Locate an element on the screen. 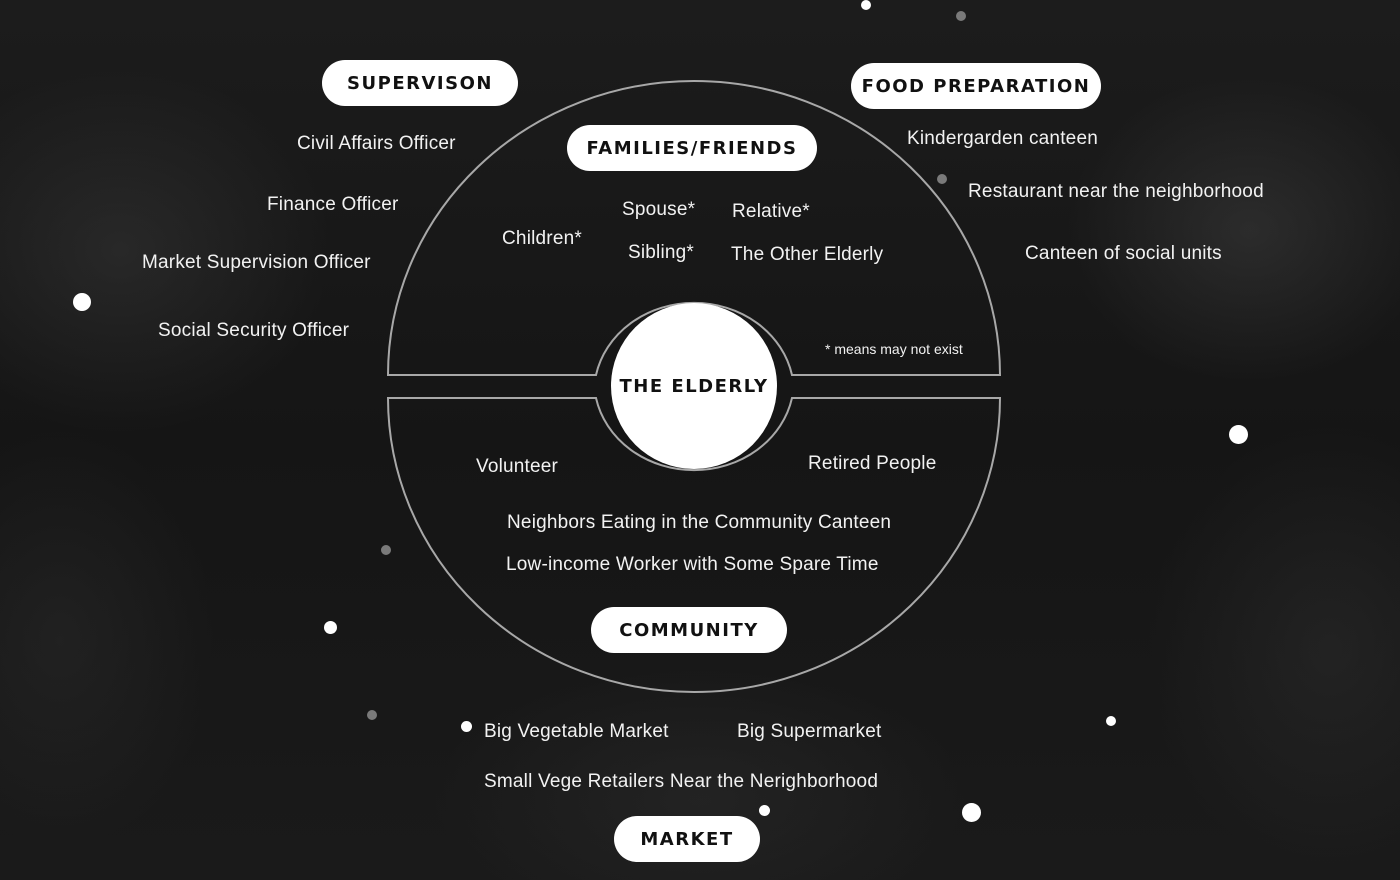  footnote: * means may not exist is located at coordinates (894, 349).